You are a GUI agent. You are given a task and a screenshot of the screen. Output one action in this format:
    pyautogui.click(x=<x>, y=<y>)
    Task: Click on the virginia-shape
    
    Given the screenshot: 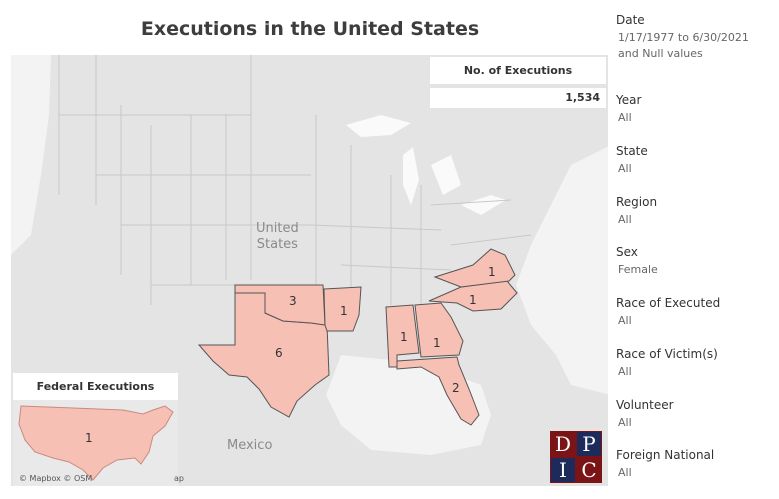 What is the action you would take?
    pyautogui.click(x=474, y=268)
    